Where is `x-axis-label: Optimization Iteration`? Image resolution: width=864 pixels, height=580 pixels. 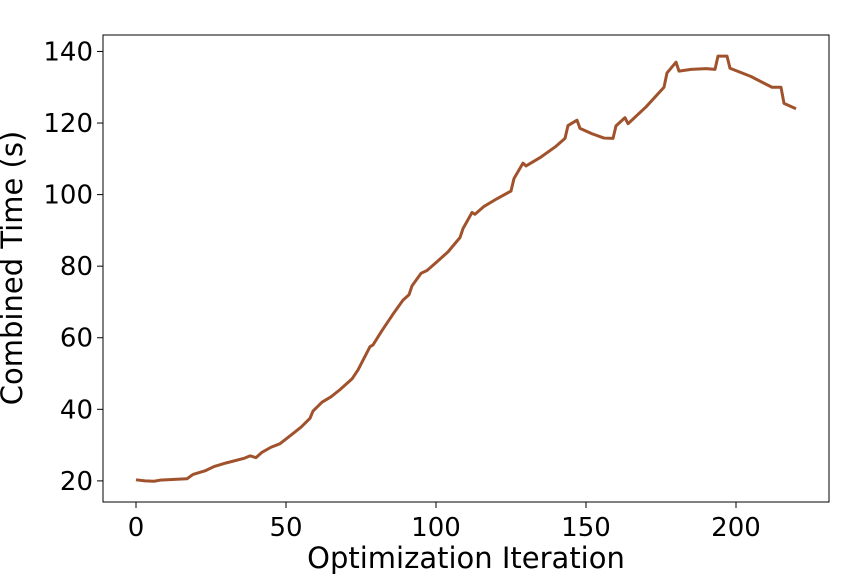 x-axis-label: Optimization Iteration is located at coordinates (466, 558).